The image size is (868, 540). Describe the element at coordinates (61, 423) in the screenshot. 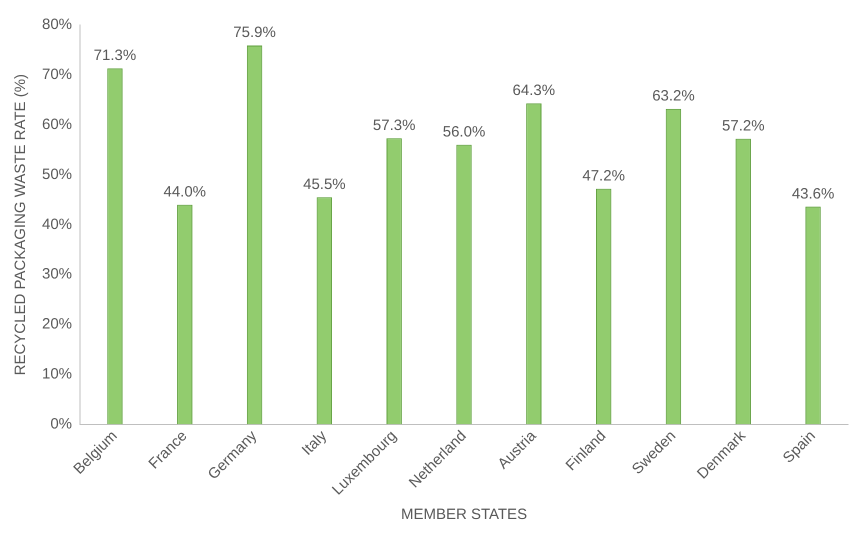

I see `y-tick-label: 0%` at that location.